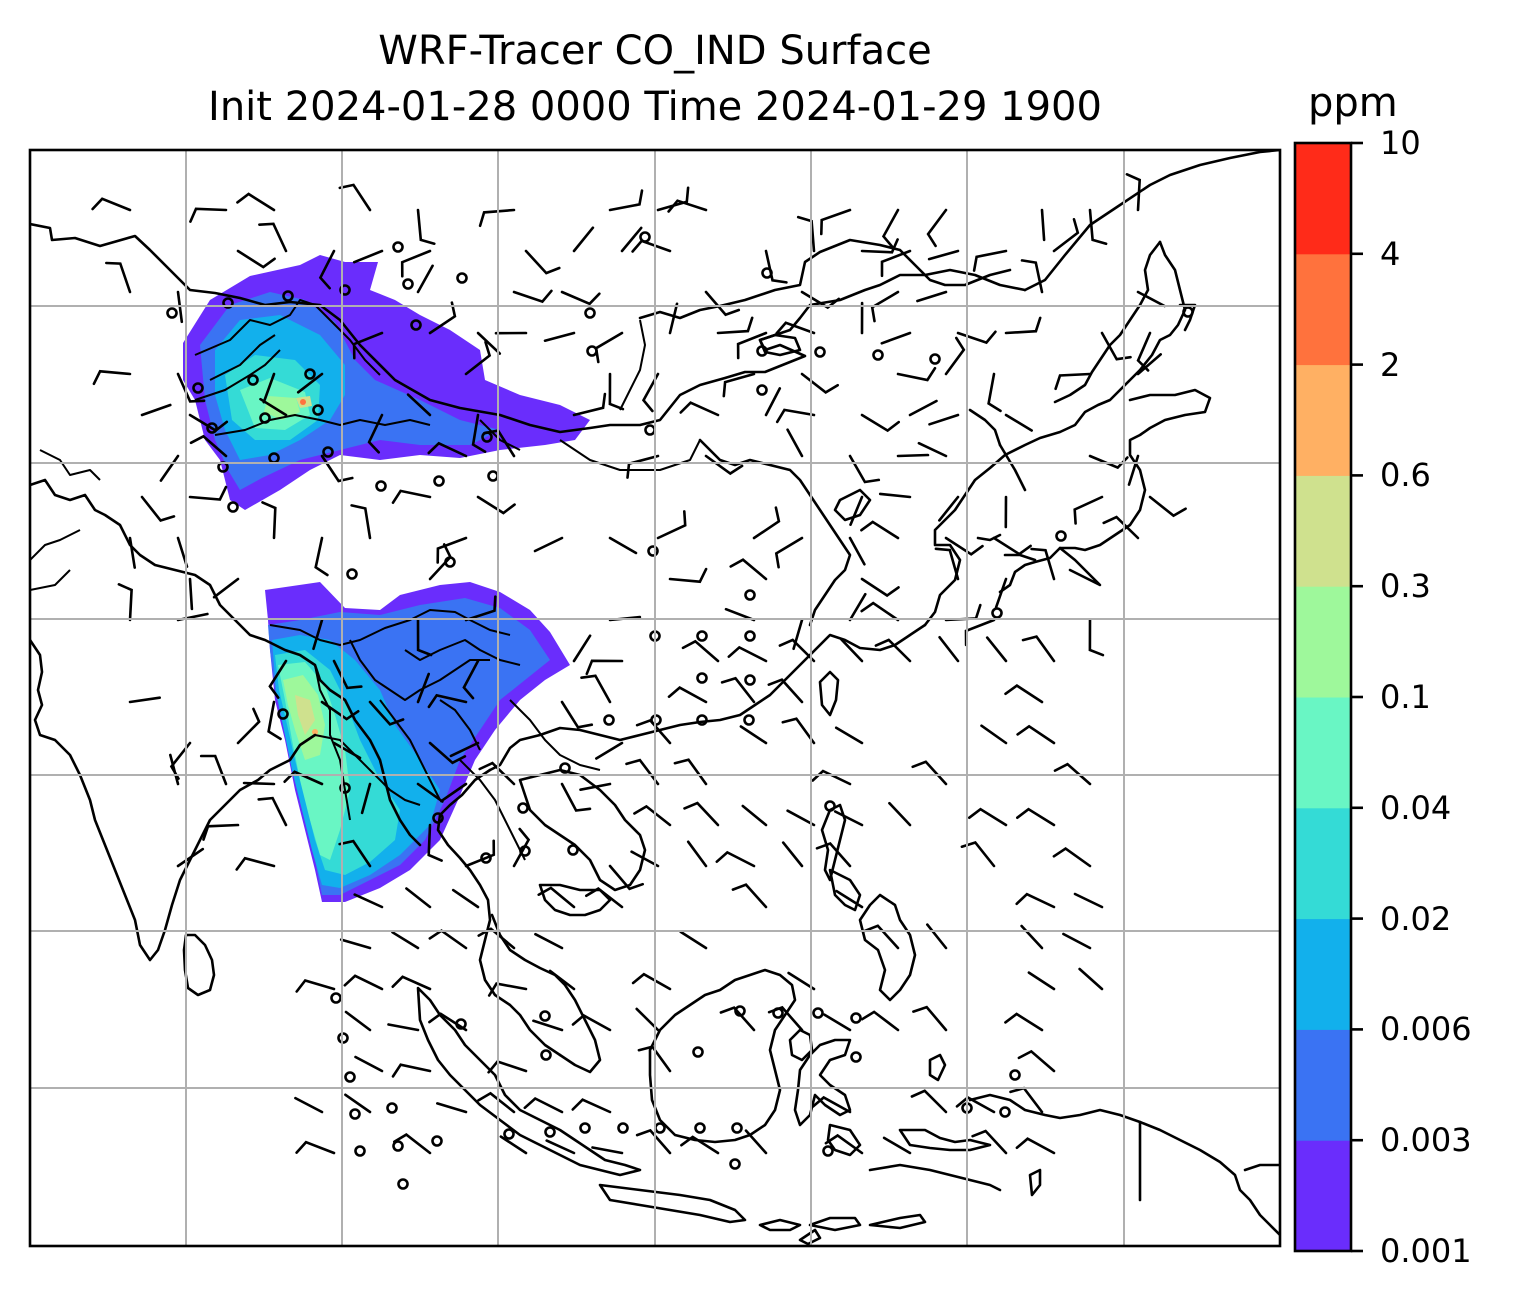  Describe the element at coordinates (1416, 807) in the screenshot. I see `colorbar-tick-label: 0.04` at that location.